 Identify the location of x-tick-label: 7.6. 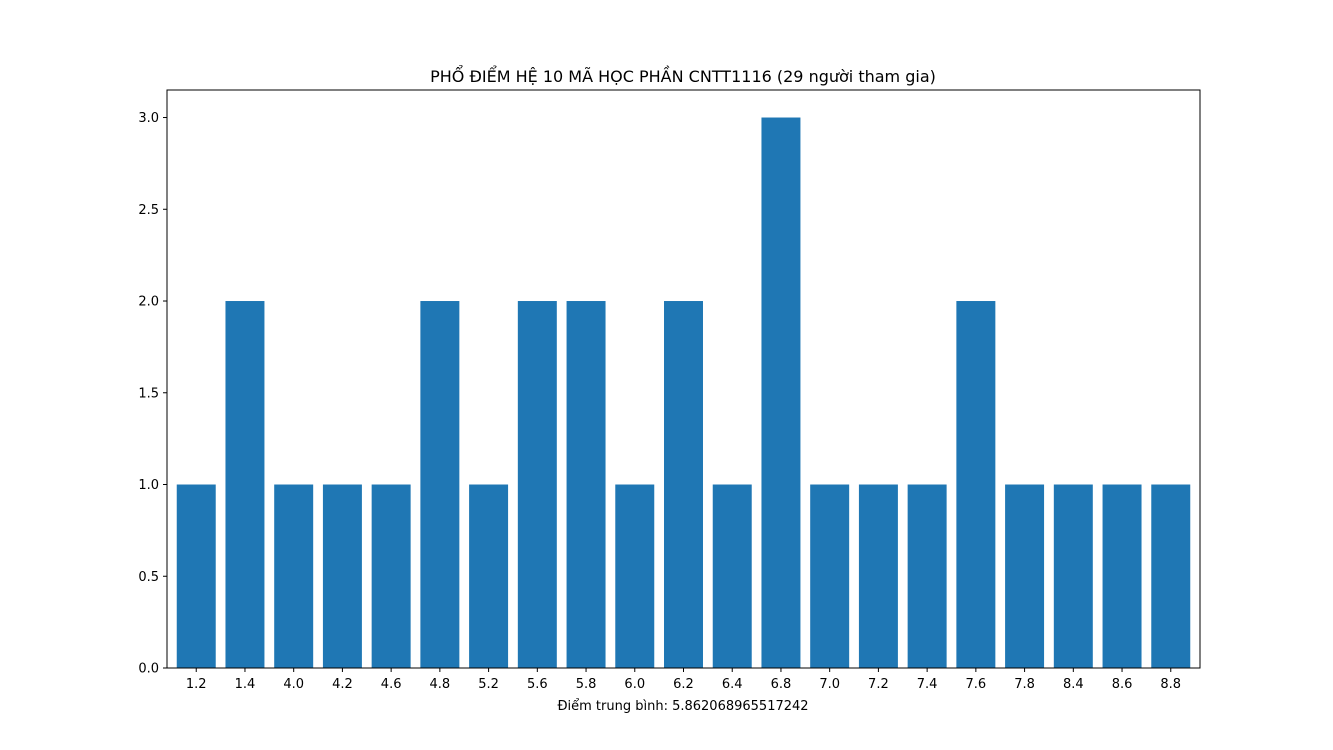
(976, 684).